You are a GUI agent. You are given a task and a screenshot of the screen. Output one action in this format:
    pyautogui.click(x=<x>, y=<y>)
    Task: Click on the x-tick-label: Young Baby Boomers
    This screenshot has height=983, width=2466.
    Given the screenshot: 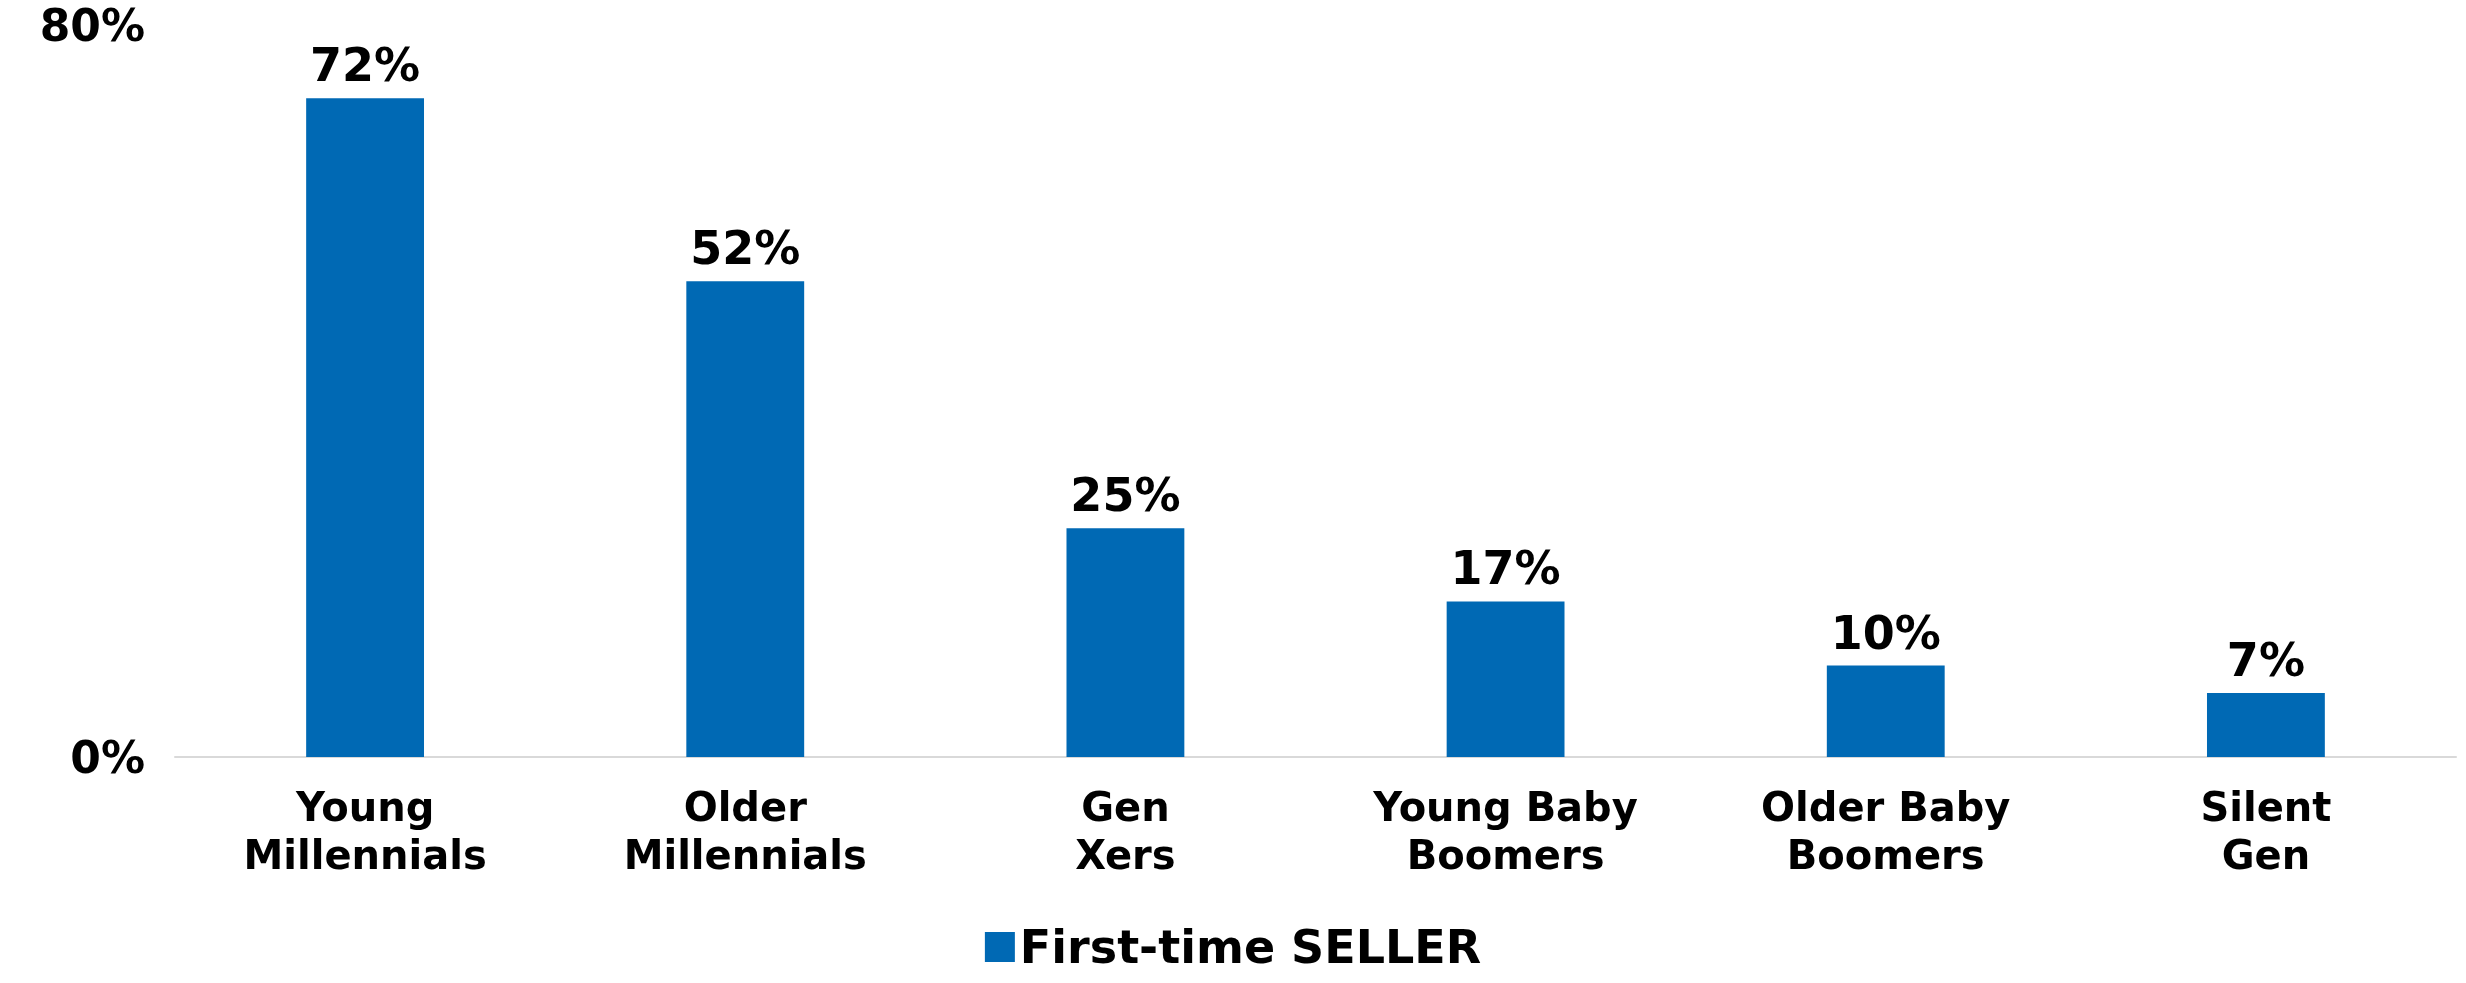 What is the action you would take?
    pyautogui.click(x=1505, y=831)
    